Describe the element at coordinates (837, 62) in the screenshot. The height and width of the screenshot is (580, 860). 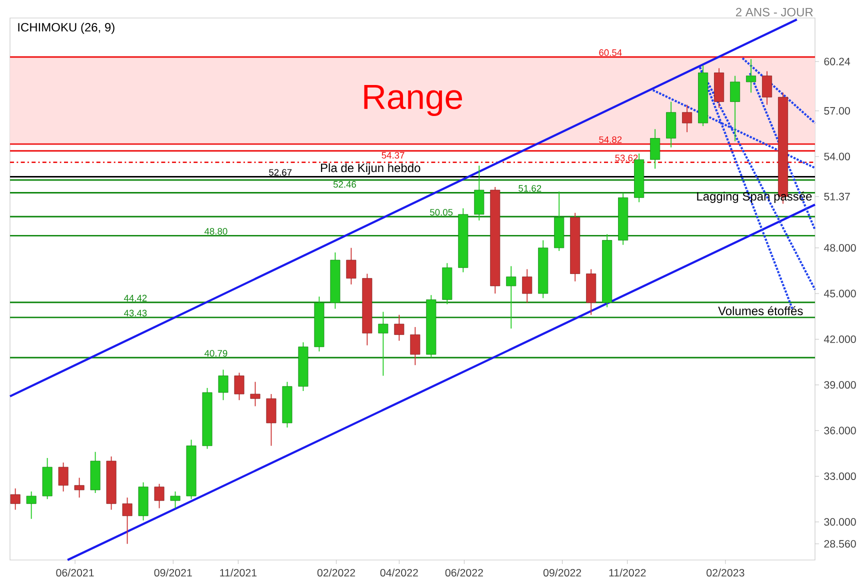
I see `y-tick-label: 60.24` at that location.